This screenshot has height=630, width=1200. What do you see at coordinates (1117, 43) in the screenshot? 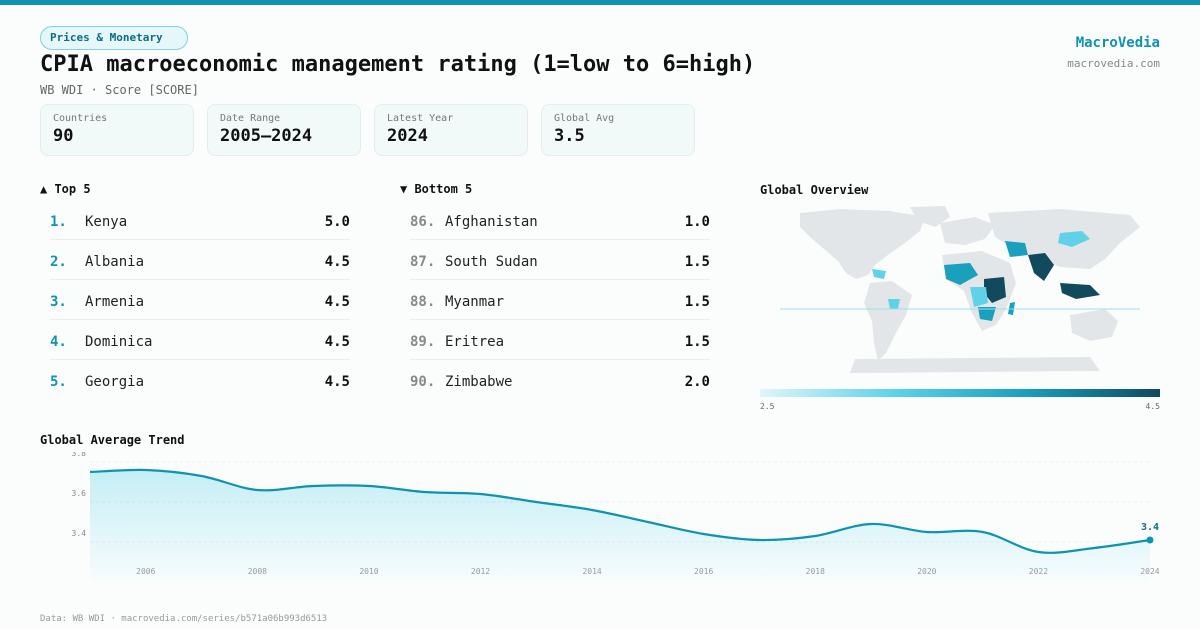
I see `brand-name: MacroVedia` at bounding box center [1117, 43].